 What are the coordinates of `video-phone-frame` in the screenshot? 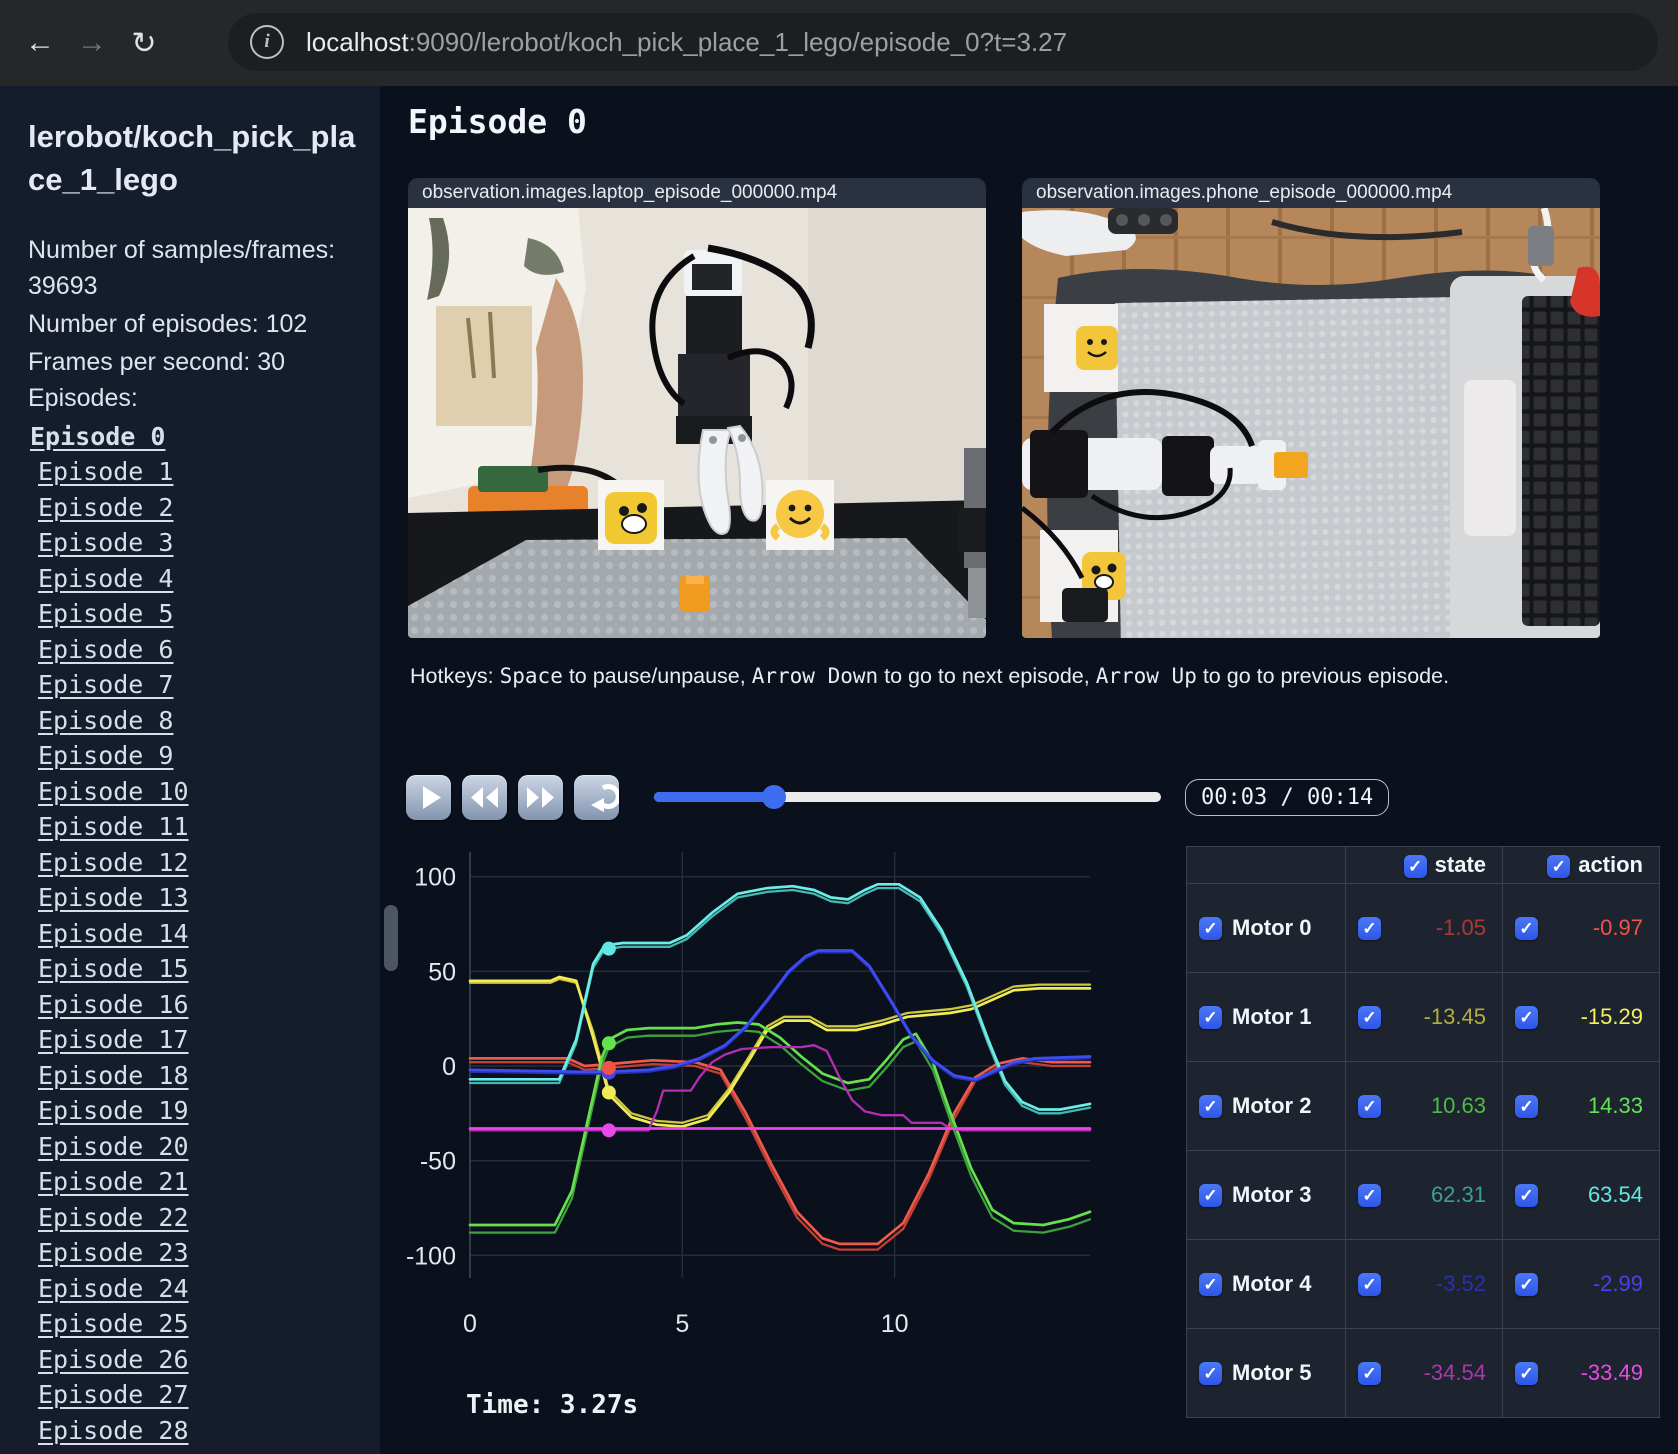 It's located at (1311, 423).